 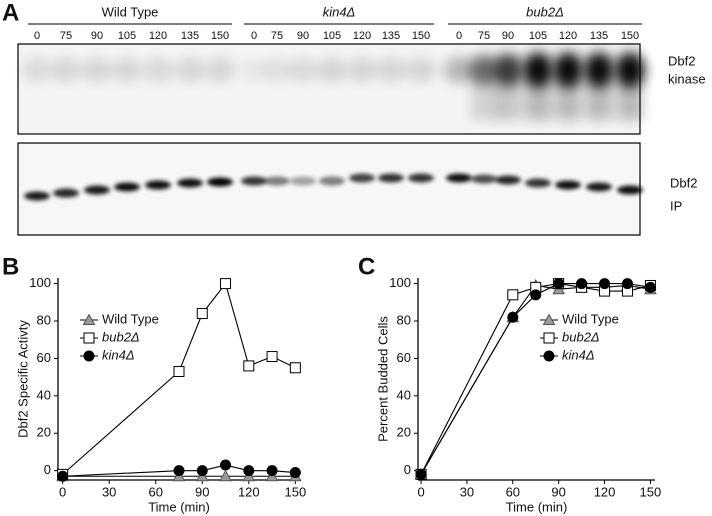 I want to click on blot-label: kinase, so click(x=687, y=78).